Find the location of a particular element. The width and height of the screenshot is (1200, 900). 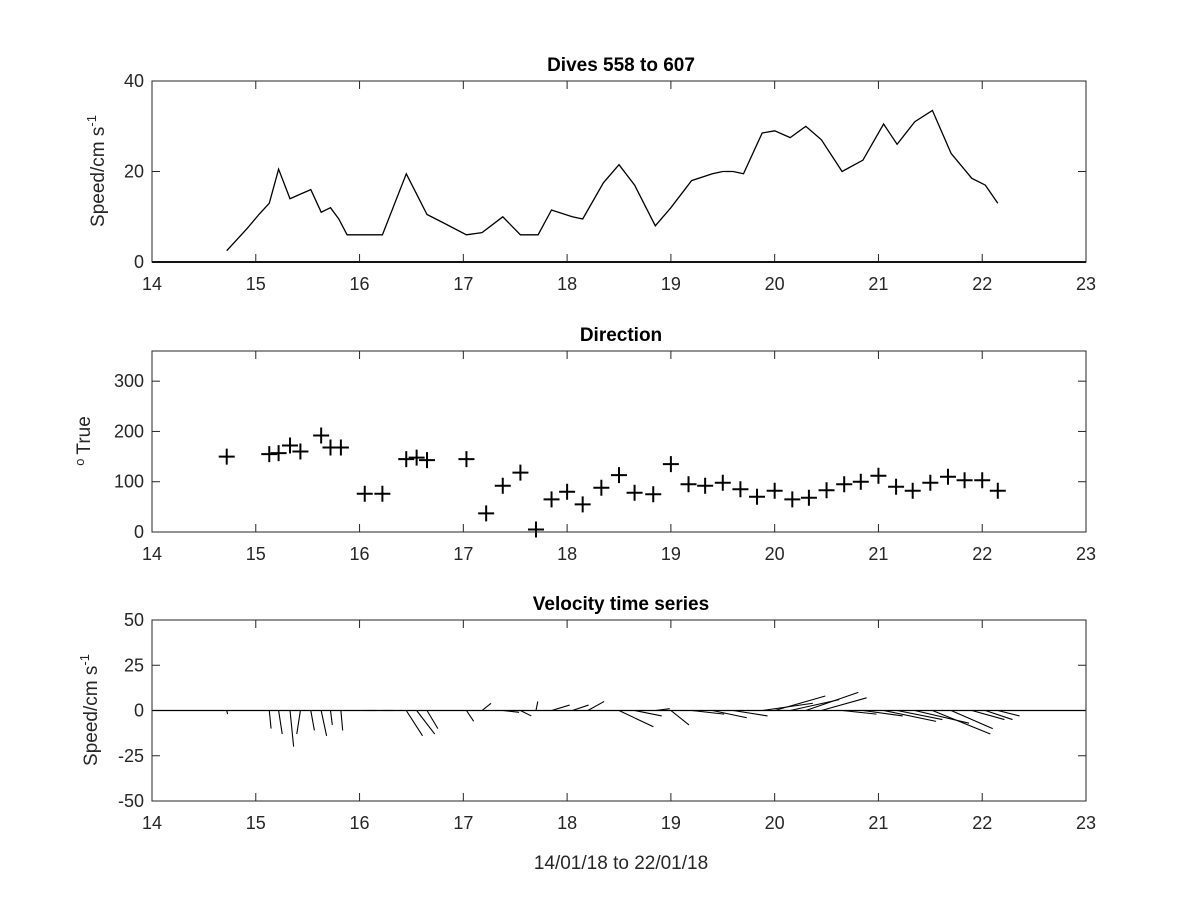

speed-panel-marks is located at coordinates (619, 186).